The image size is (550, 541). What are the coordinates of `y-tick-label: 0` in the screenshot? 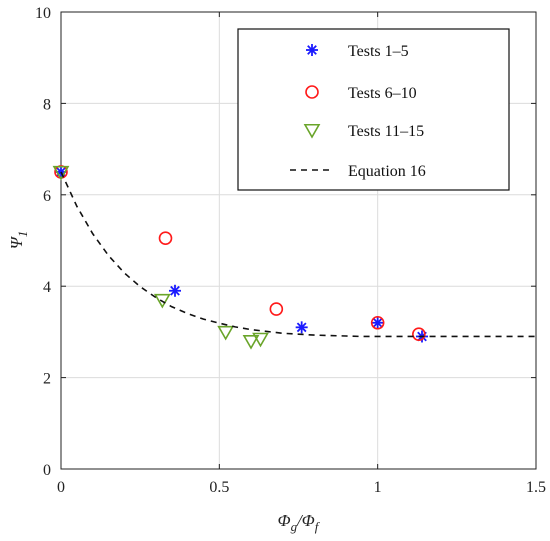 It's located at (47, 470).